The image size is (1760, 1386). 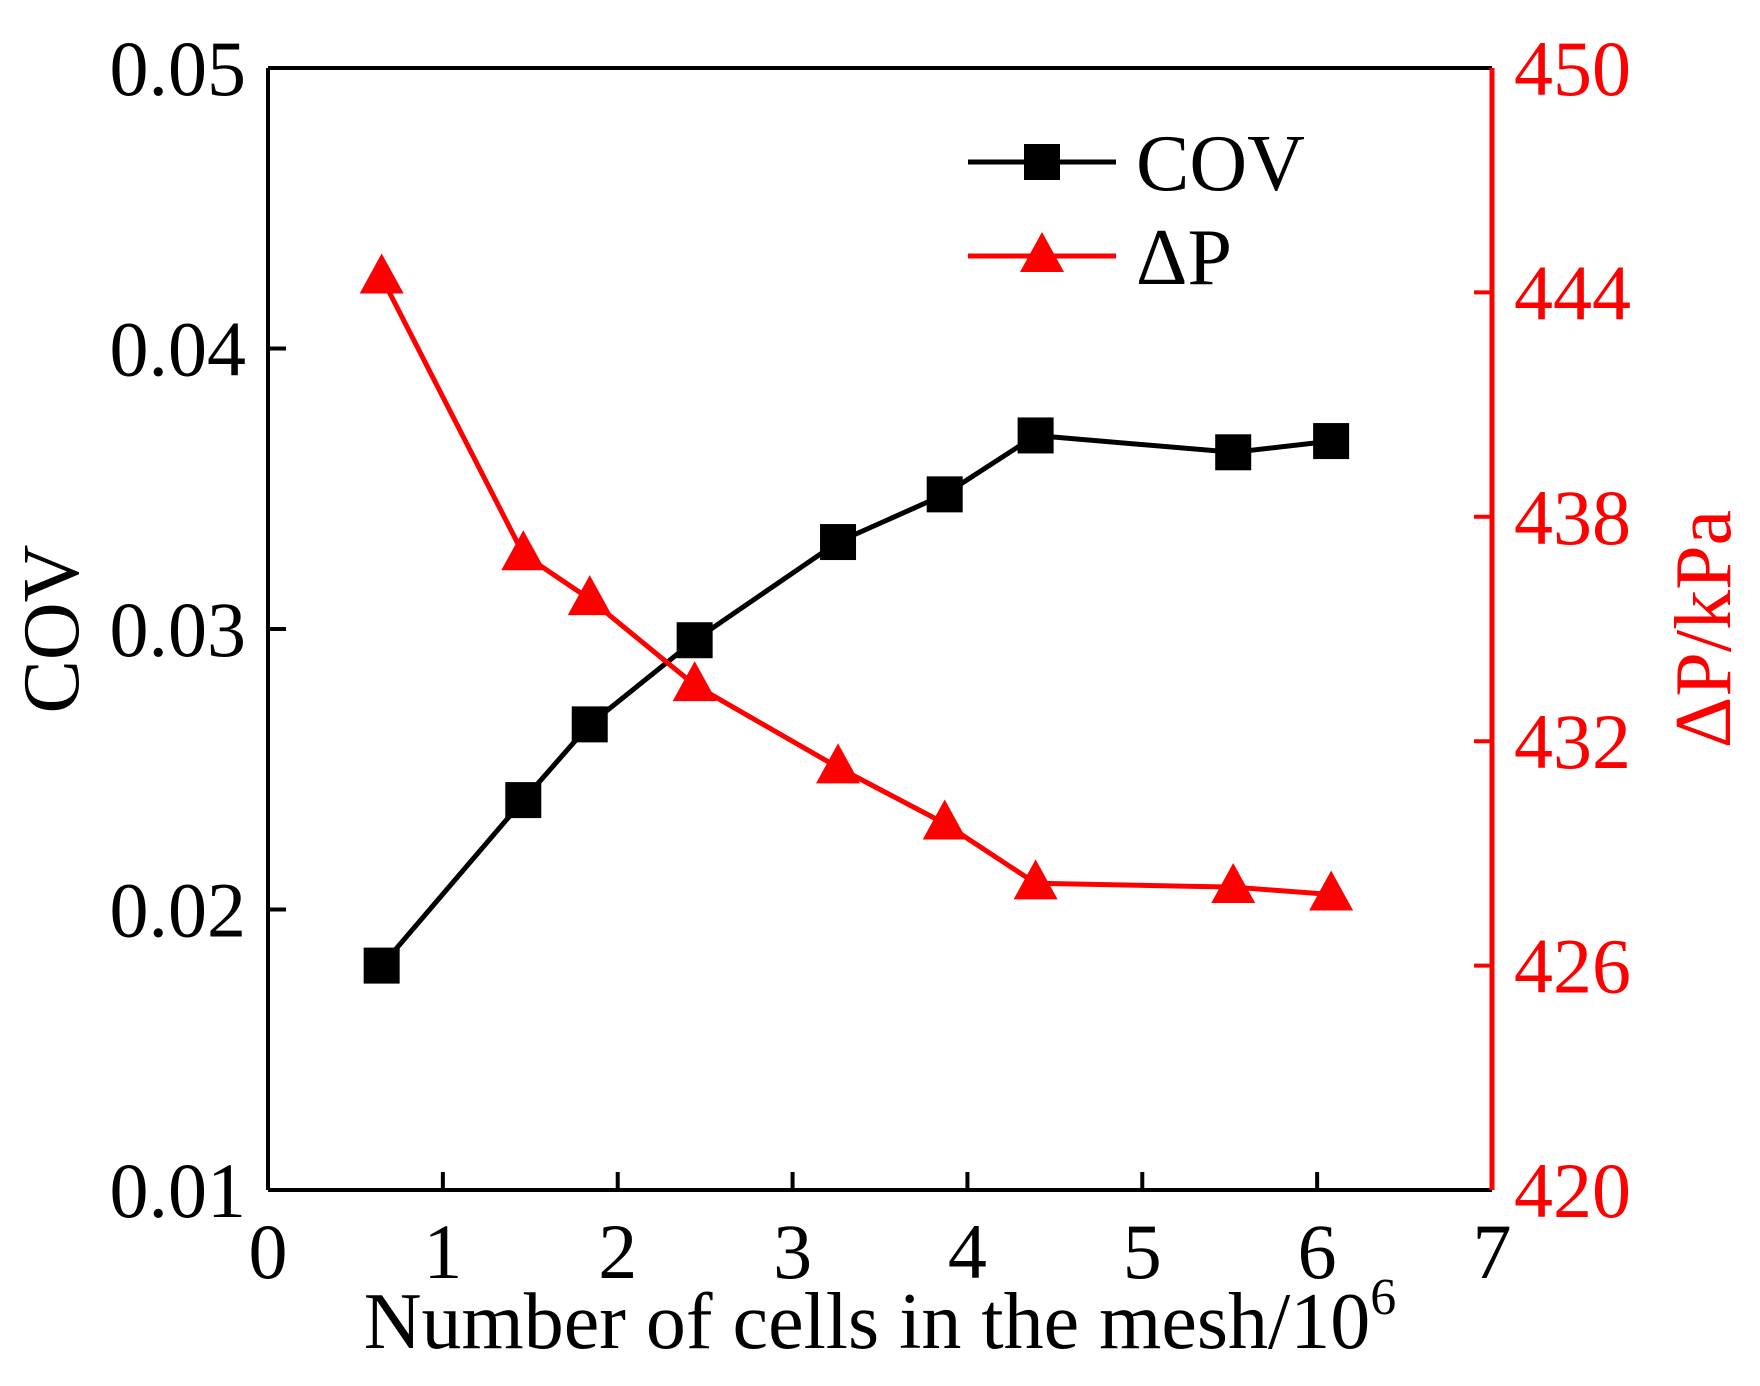 I want to click on x-tick-label: 0, so click(x=268, y=1251).